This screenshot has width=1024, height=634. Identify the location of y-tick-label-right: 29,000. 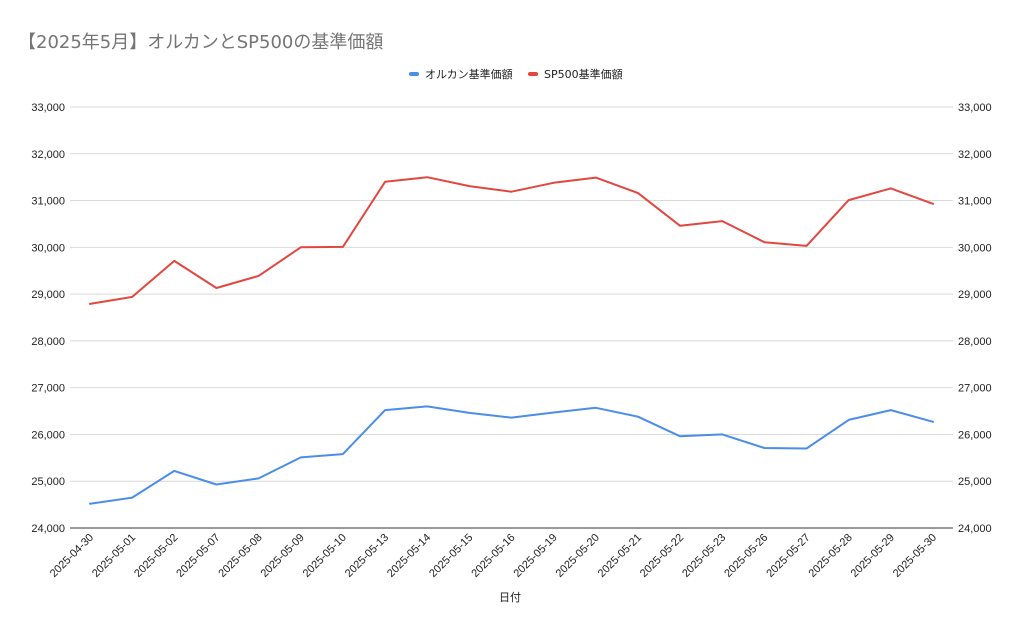
(975, 295).